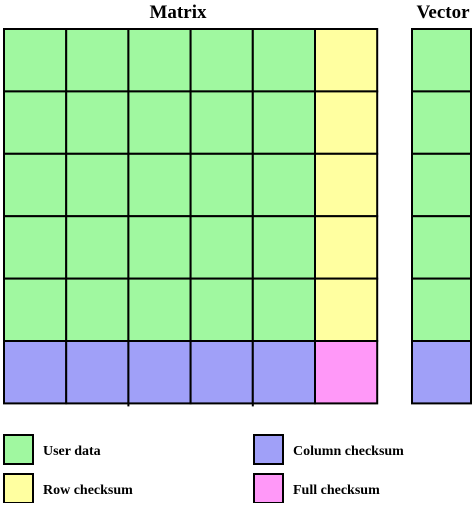  Describe the element at coordinates (72, 451) in the screenshot. I see `legend-label-user-data: User data` at that location.